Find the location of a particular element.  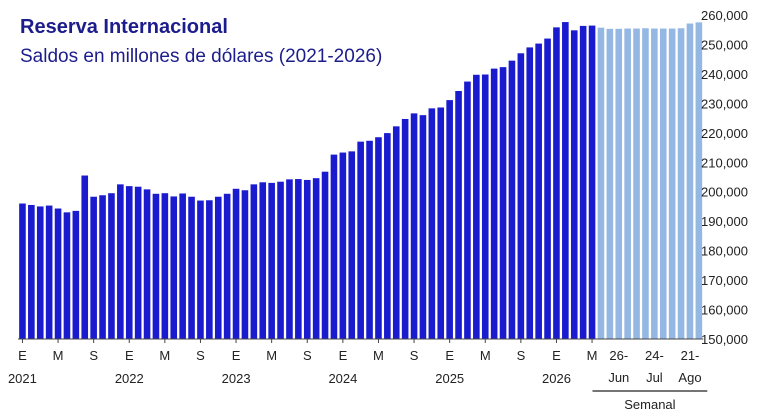

y-tick-label: 210,000 is located at coordinates (724, 162).